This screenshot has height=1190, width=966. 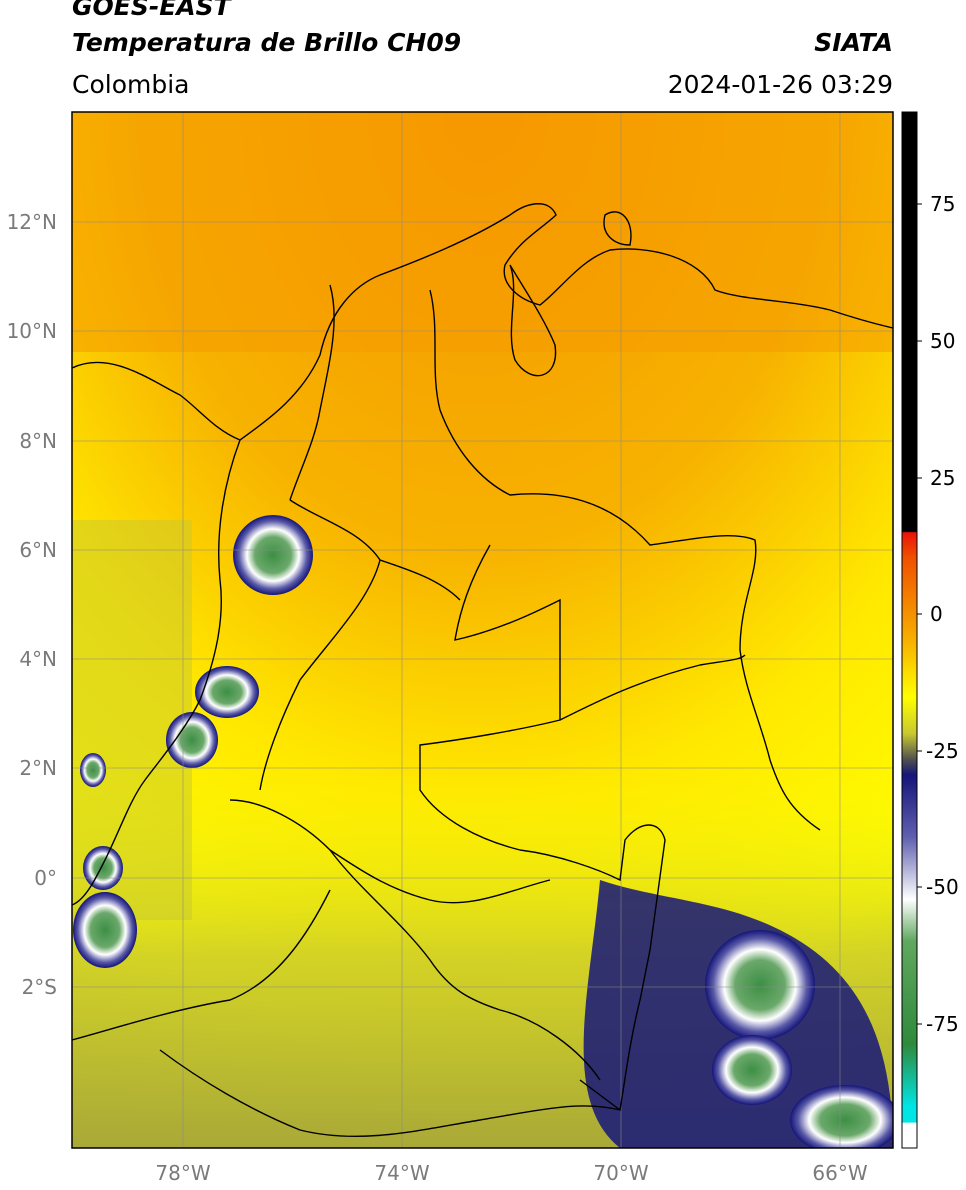 I want to click on cloud-cell-amazon-north, so click(x=760, y=985).